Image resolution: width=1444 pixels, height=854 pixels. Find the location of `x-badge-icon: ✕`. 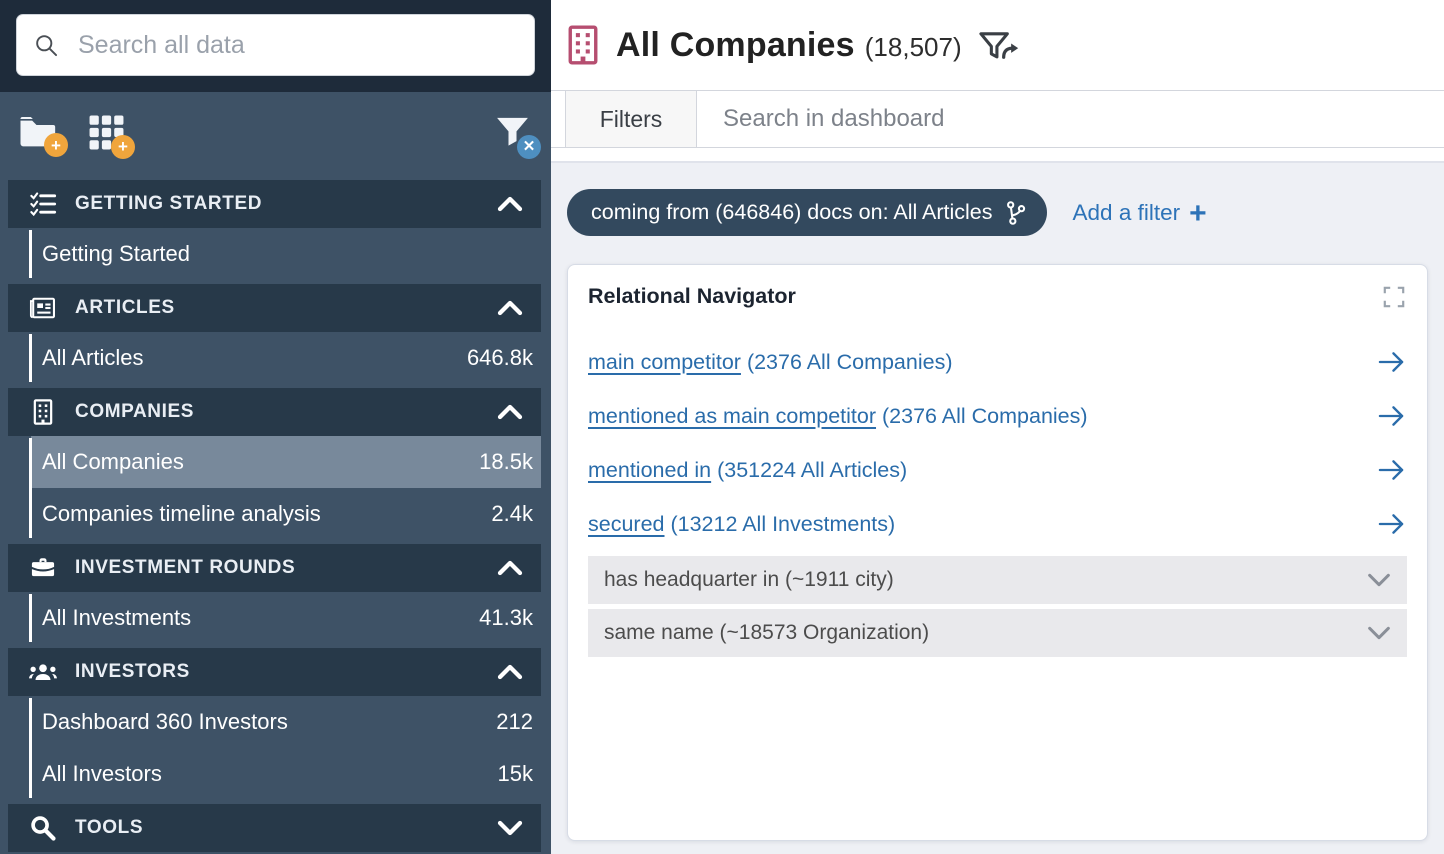

x-badge-icon: ✕ is located at coordinates (529, 146).